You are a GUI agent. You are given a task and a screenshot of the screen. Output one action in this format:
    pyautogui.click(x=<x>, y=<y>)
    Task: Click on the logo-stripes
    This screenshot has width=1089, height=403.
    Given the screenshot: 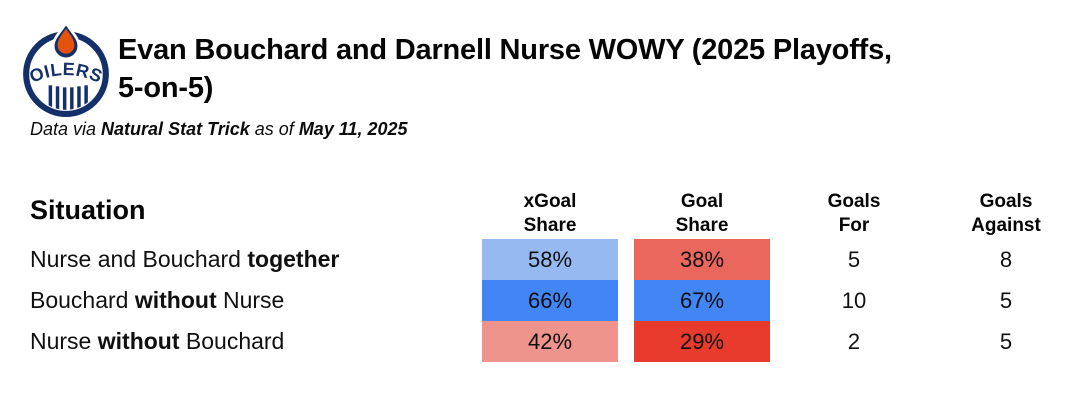 What is the action you would take?
    pyautogui.click(x=68, y=97)
    